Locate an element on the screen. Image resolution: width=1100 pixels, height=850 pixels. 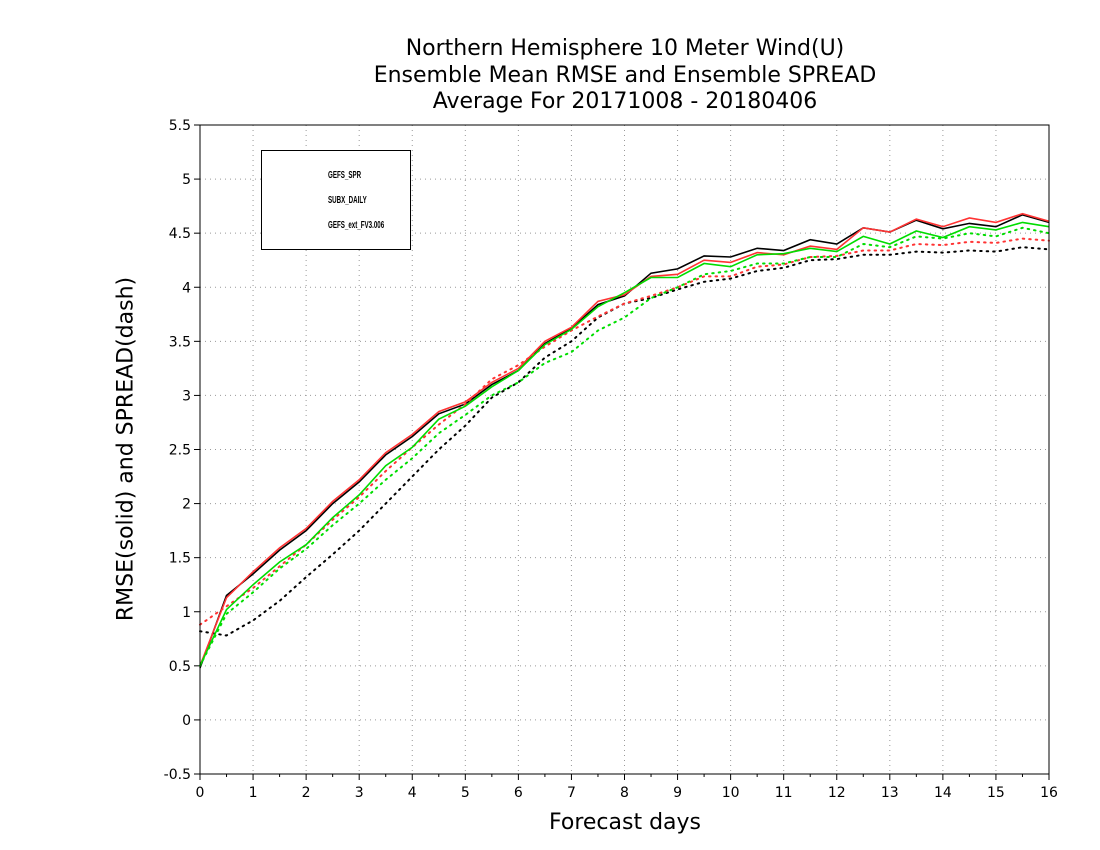
y-tick-label: -0.5 is located at coordinates (177, 775).